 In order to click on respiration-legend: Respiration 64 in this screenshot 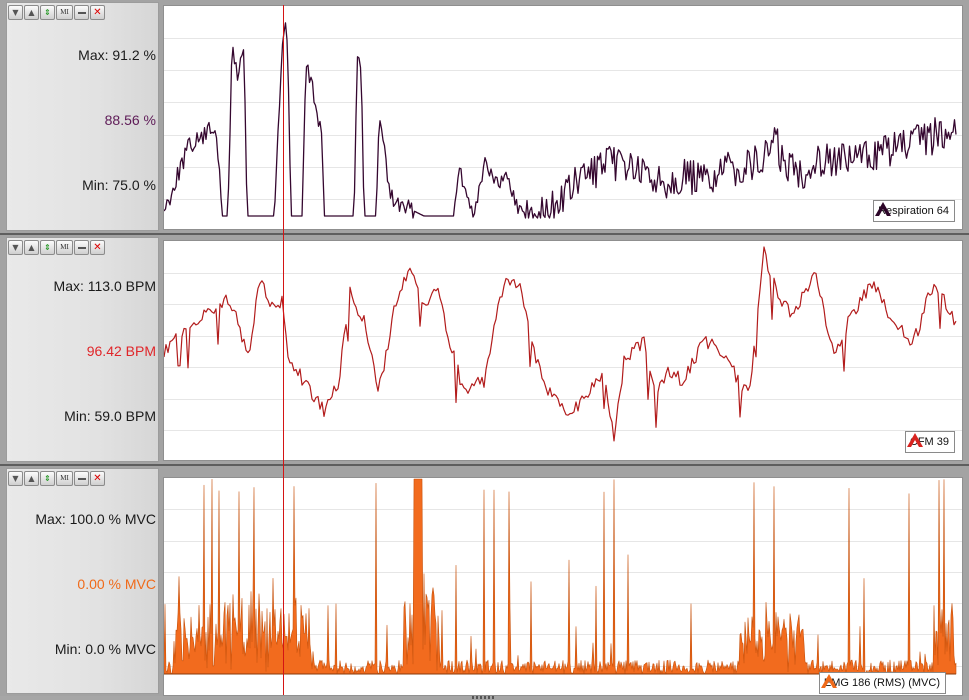, I will do `click(914, 211)`.